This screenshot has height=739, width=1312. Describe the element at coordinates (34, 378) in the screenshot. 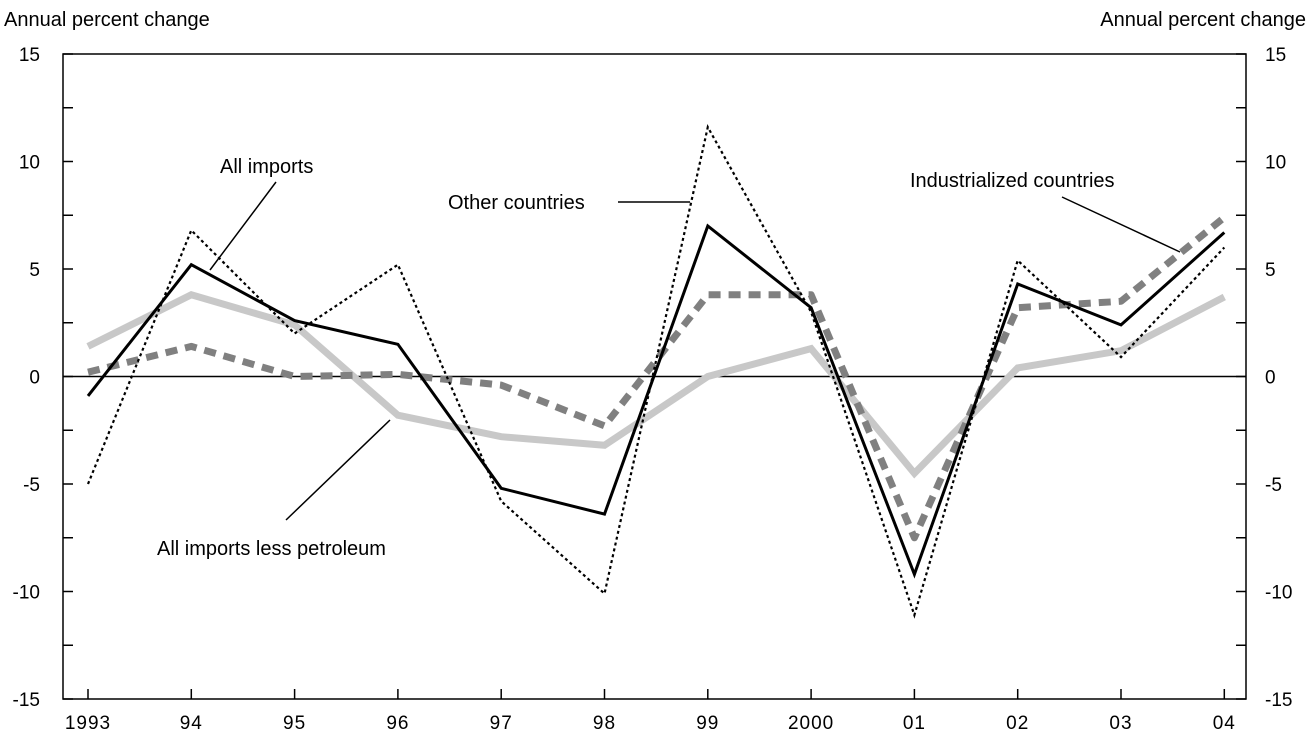

I see `y-tick-label-left: 0` at that location.